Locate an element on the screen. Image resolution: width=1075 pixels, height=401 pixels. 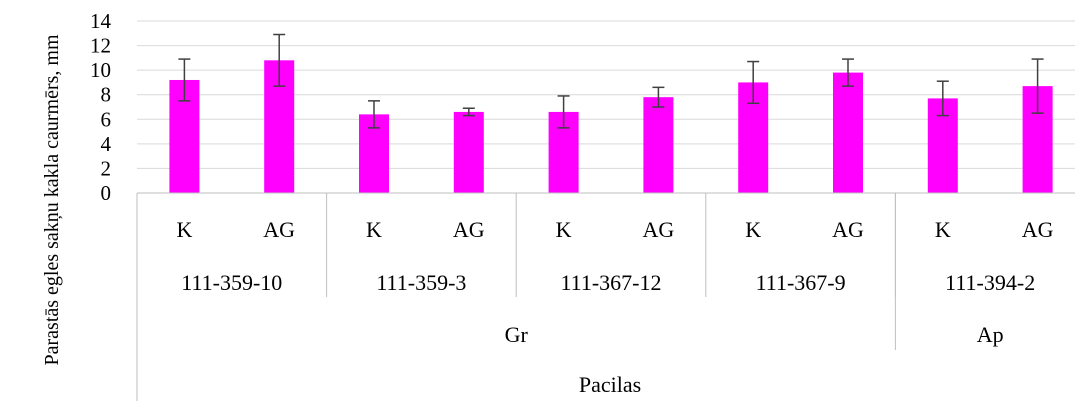
y-axis-title: Parastās egles sakņu kakla caurmērs, mm is located at coordinates (52, 199).